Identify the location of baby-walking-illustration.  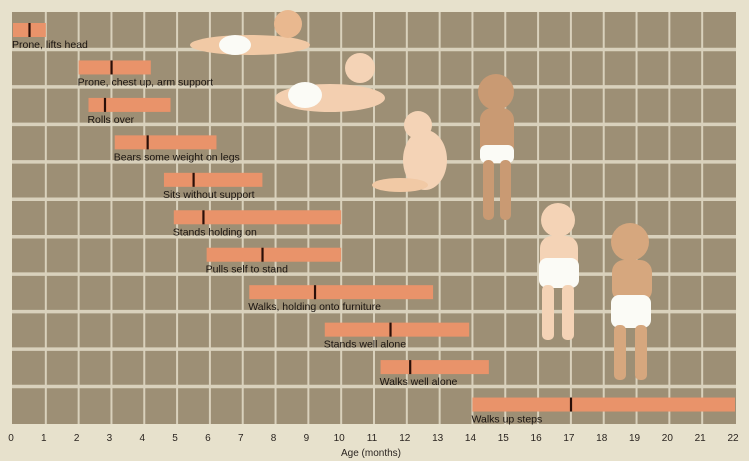
(631, 301).